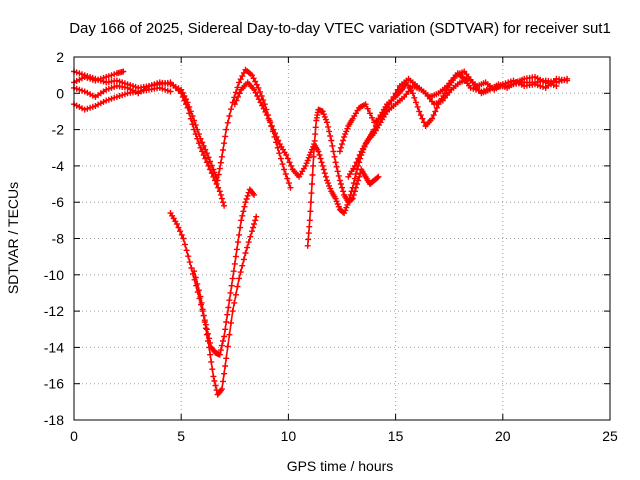  I want to click on y-tick-label: -14, so click(54, 347).